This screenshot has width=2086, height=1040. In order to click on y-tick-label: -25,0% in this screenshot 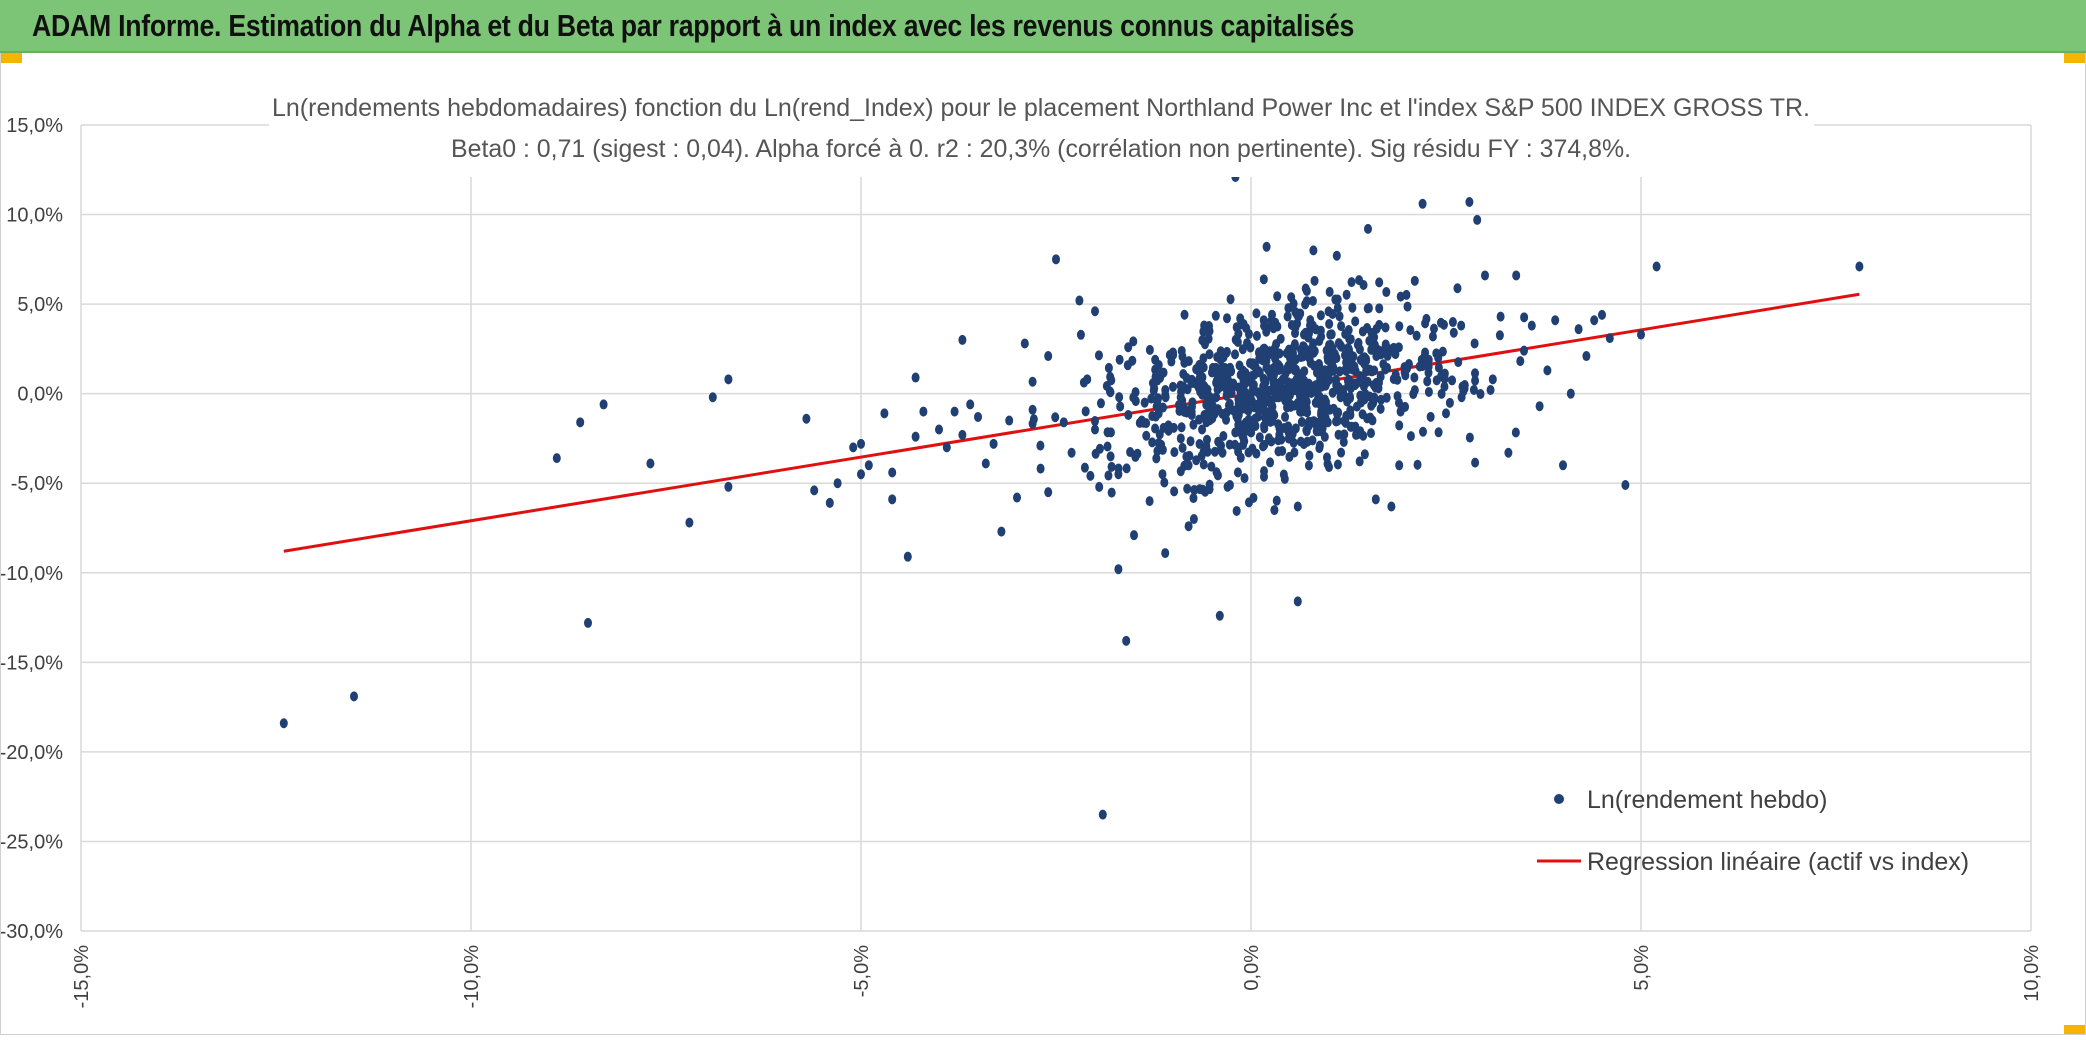, I will do `click(32, 842)`.